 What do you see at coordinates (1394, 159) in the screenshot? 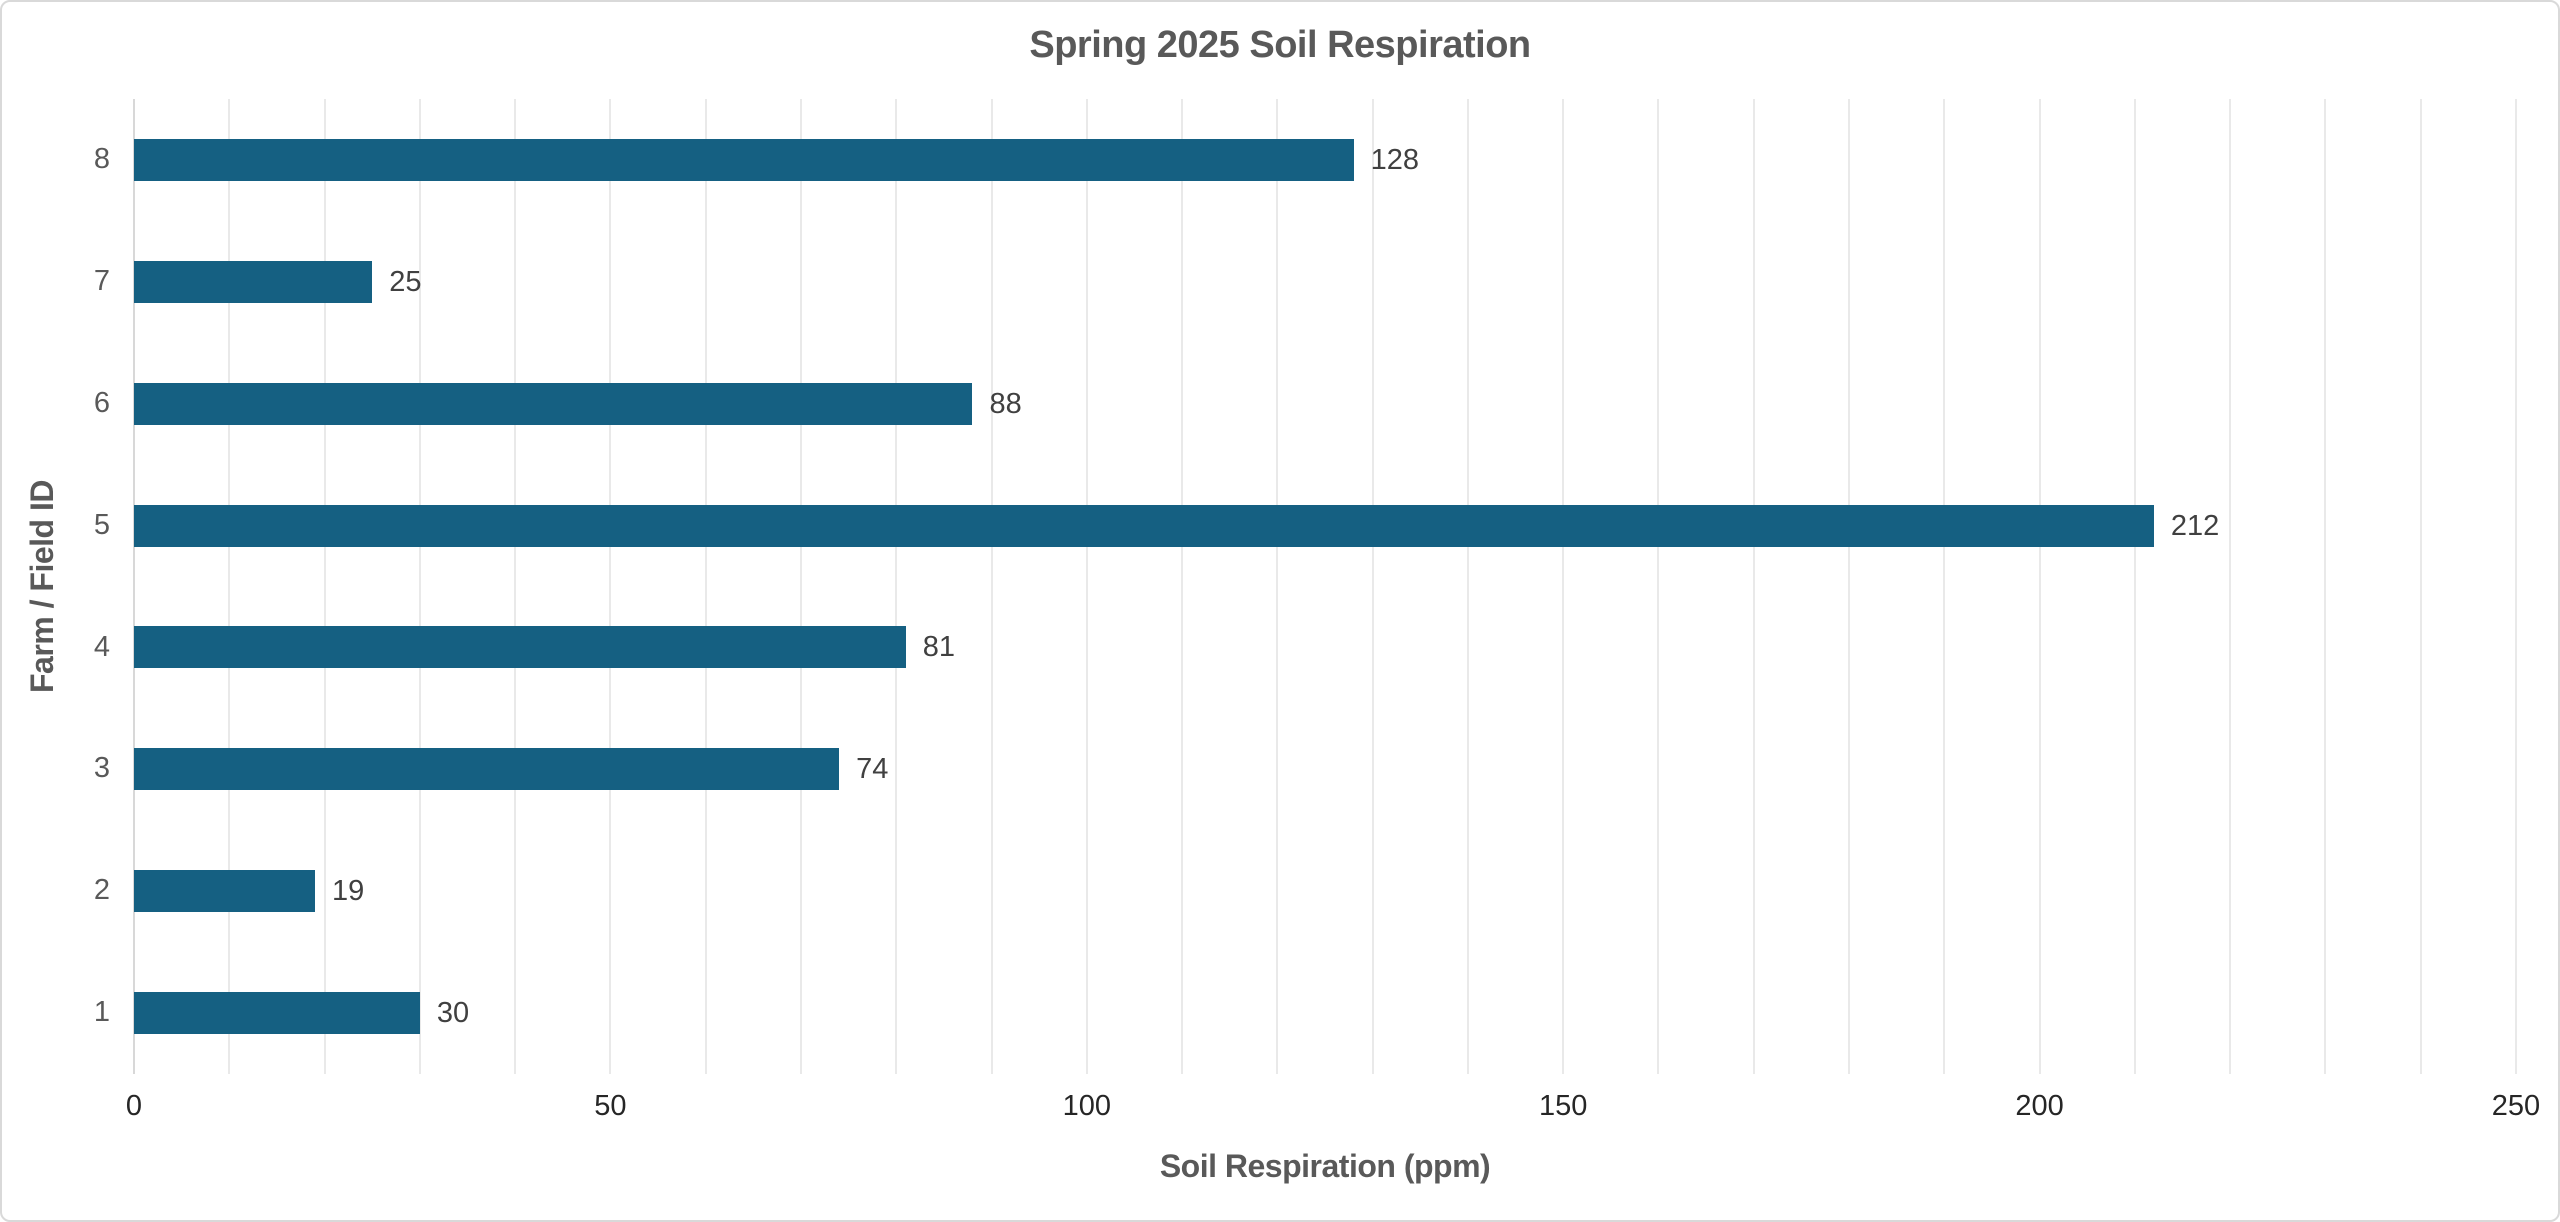
I see `bar-value-label: 128` at bounding box center [1394, 159].